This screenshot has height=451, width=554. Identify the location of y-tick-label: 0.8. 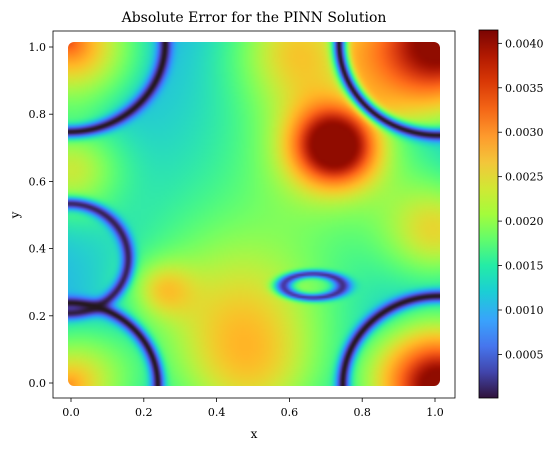
(38, 114).